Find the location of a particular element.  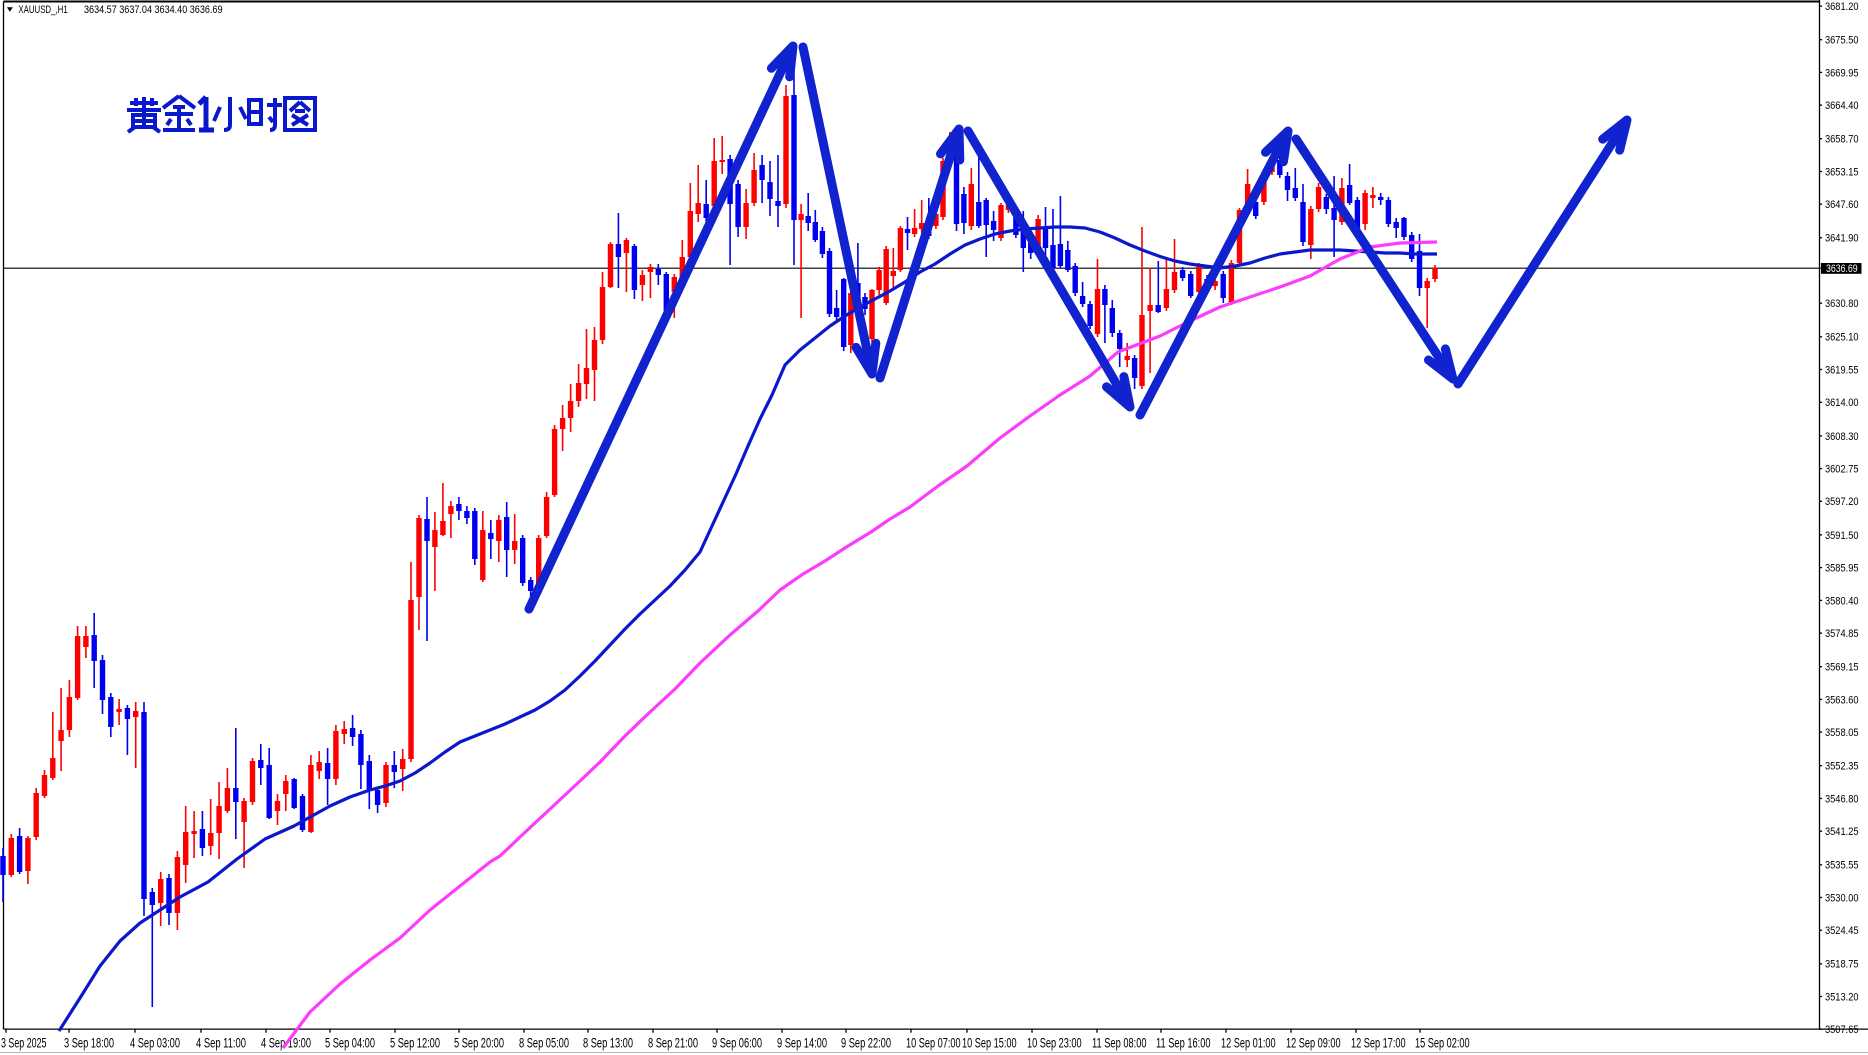

svg-text: 3647.60 is located at coordinates (1842, 205).